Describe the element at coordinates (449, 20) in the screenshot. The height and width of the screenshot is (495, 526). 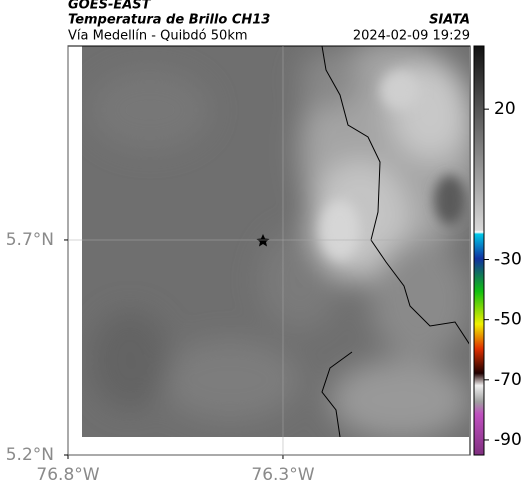
I see `org: SIATA` at that location.